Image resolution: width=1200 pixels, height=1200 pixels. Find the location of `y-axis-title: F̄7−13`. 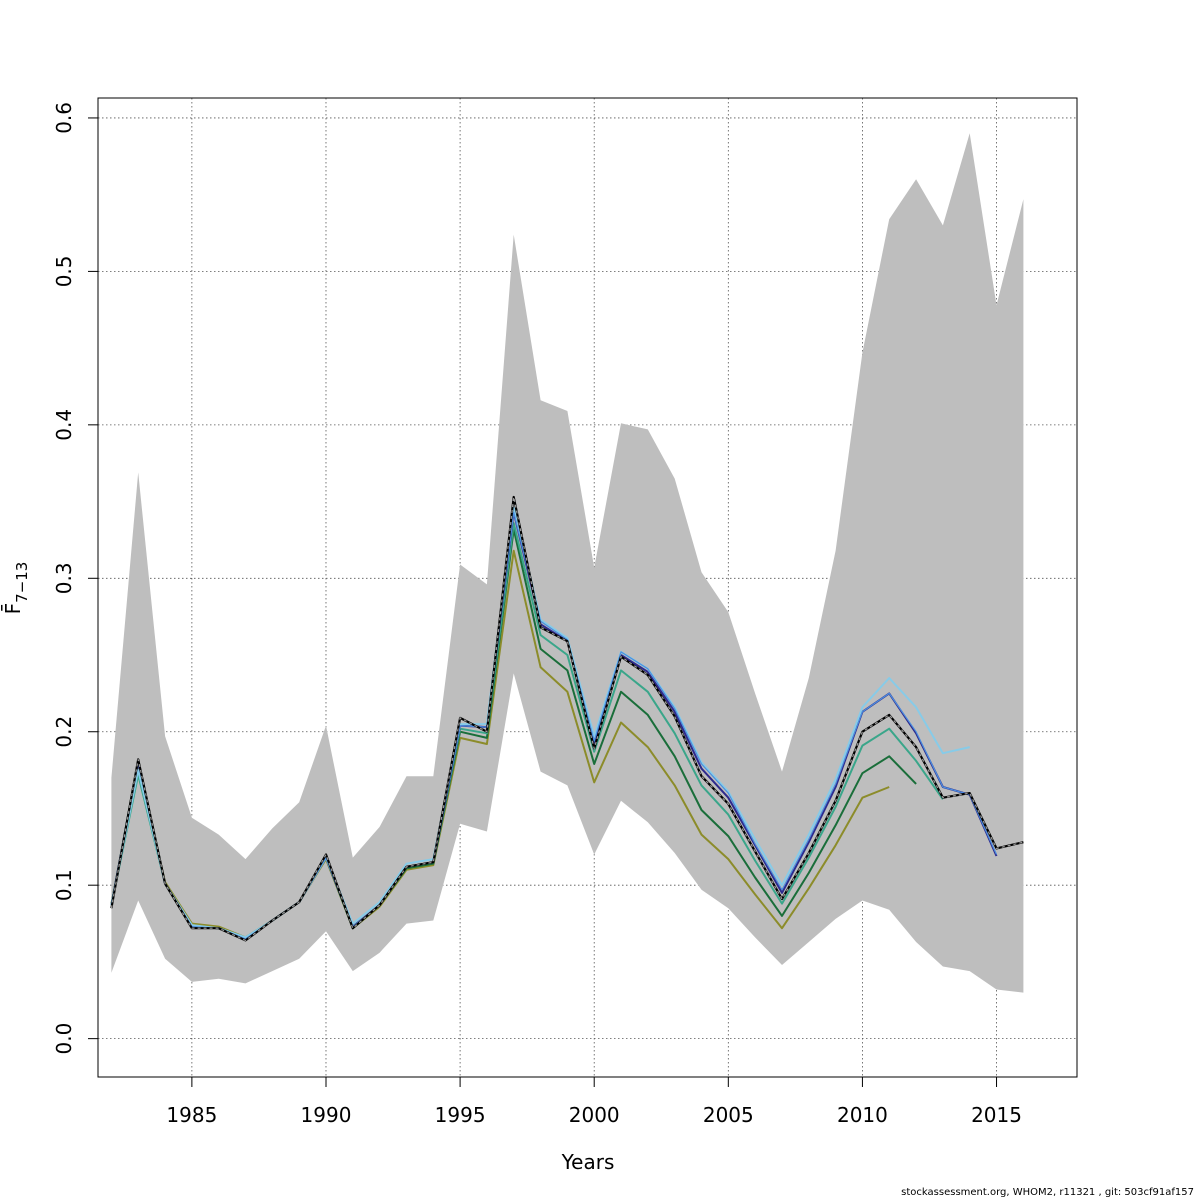

y-axis-title: F̄7−13 is located at coordinates (15, 588).